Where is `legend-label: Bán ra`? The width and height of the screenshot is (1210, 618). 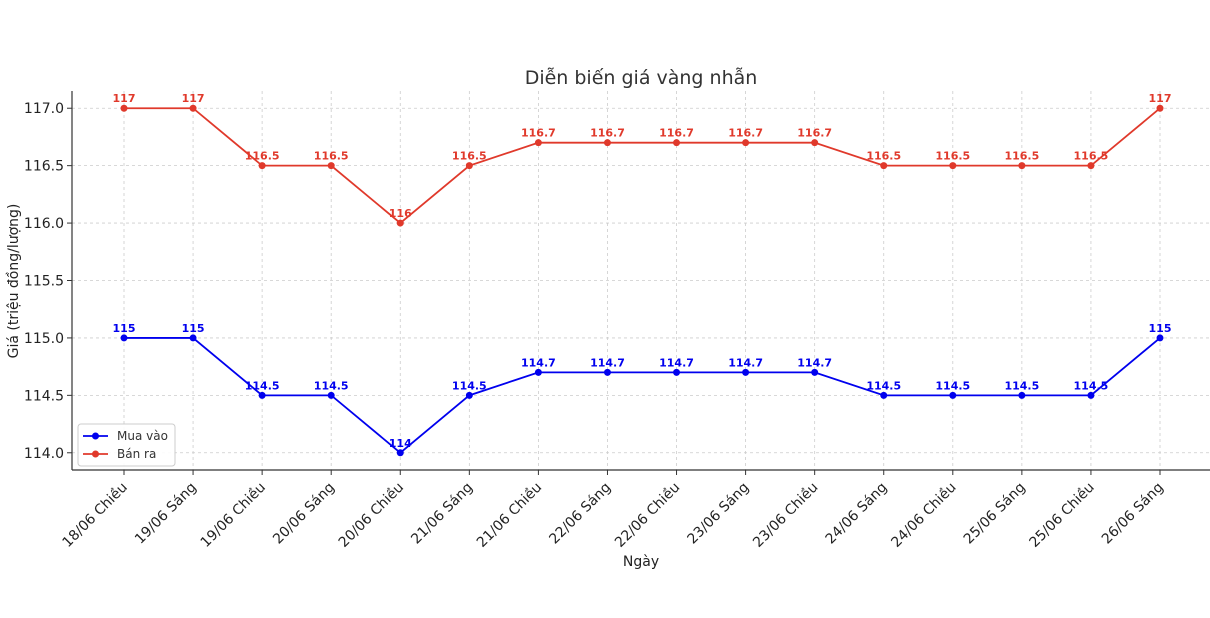 legend-label: Bán ra is located at coordinates (136, 454).